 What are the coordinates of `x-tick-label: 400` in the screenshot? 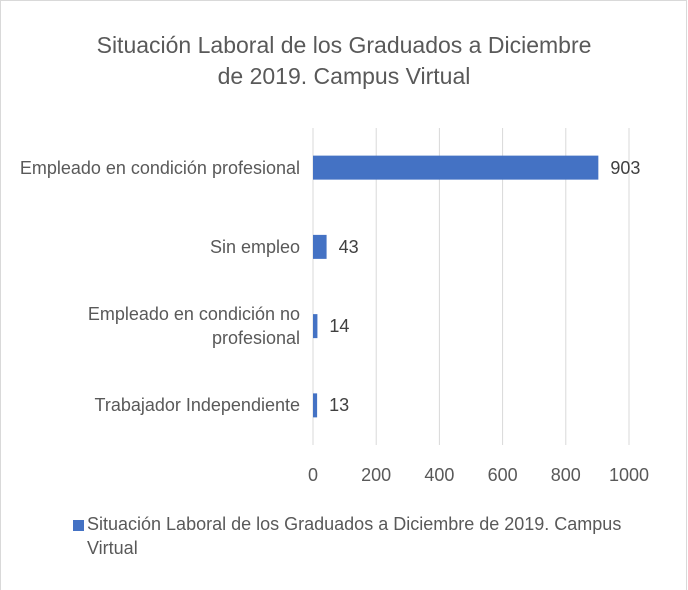 It's located at (439, 475).